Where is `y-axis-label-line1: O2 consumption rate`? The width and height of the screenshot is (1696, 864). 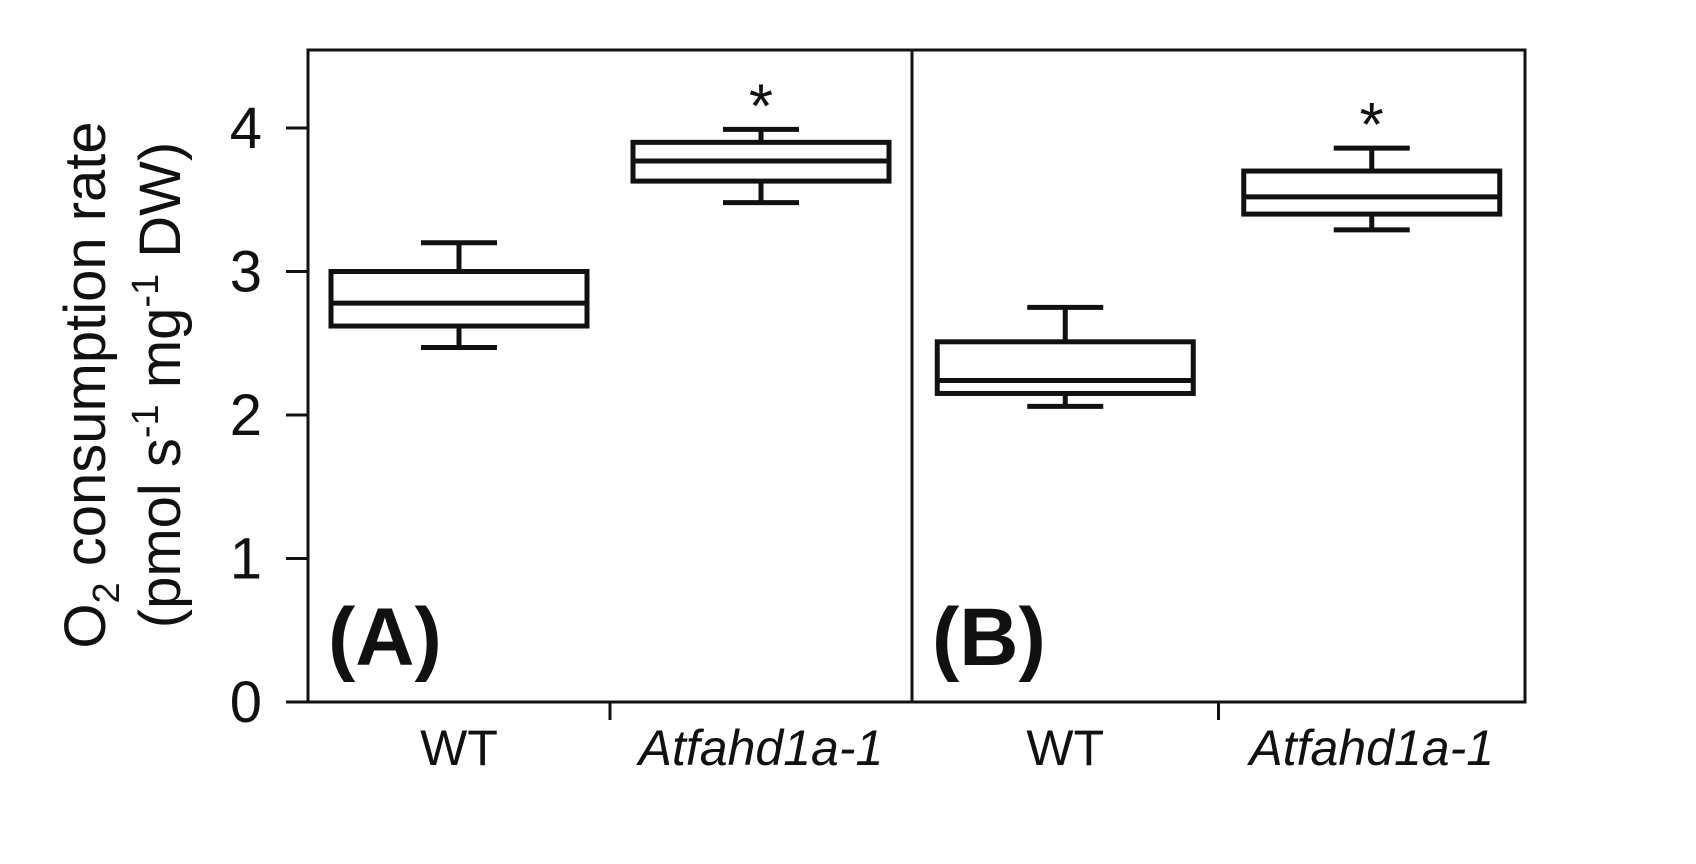
y-axis-label-line1: O2 consumption rate is located at coordinates (90, 384).